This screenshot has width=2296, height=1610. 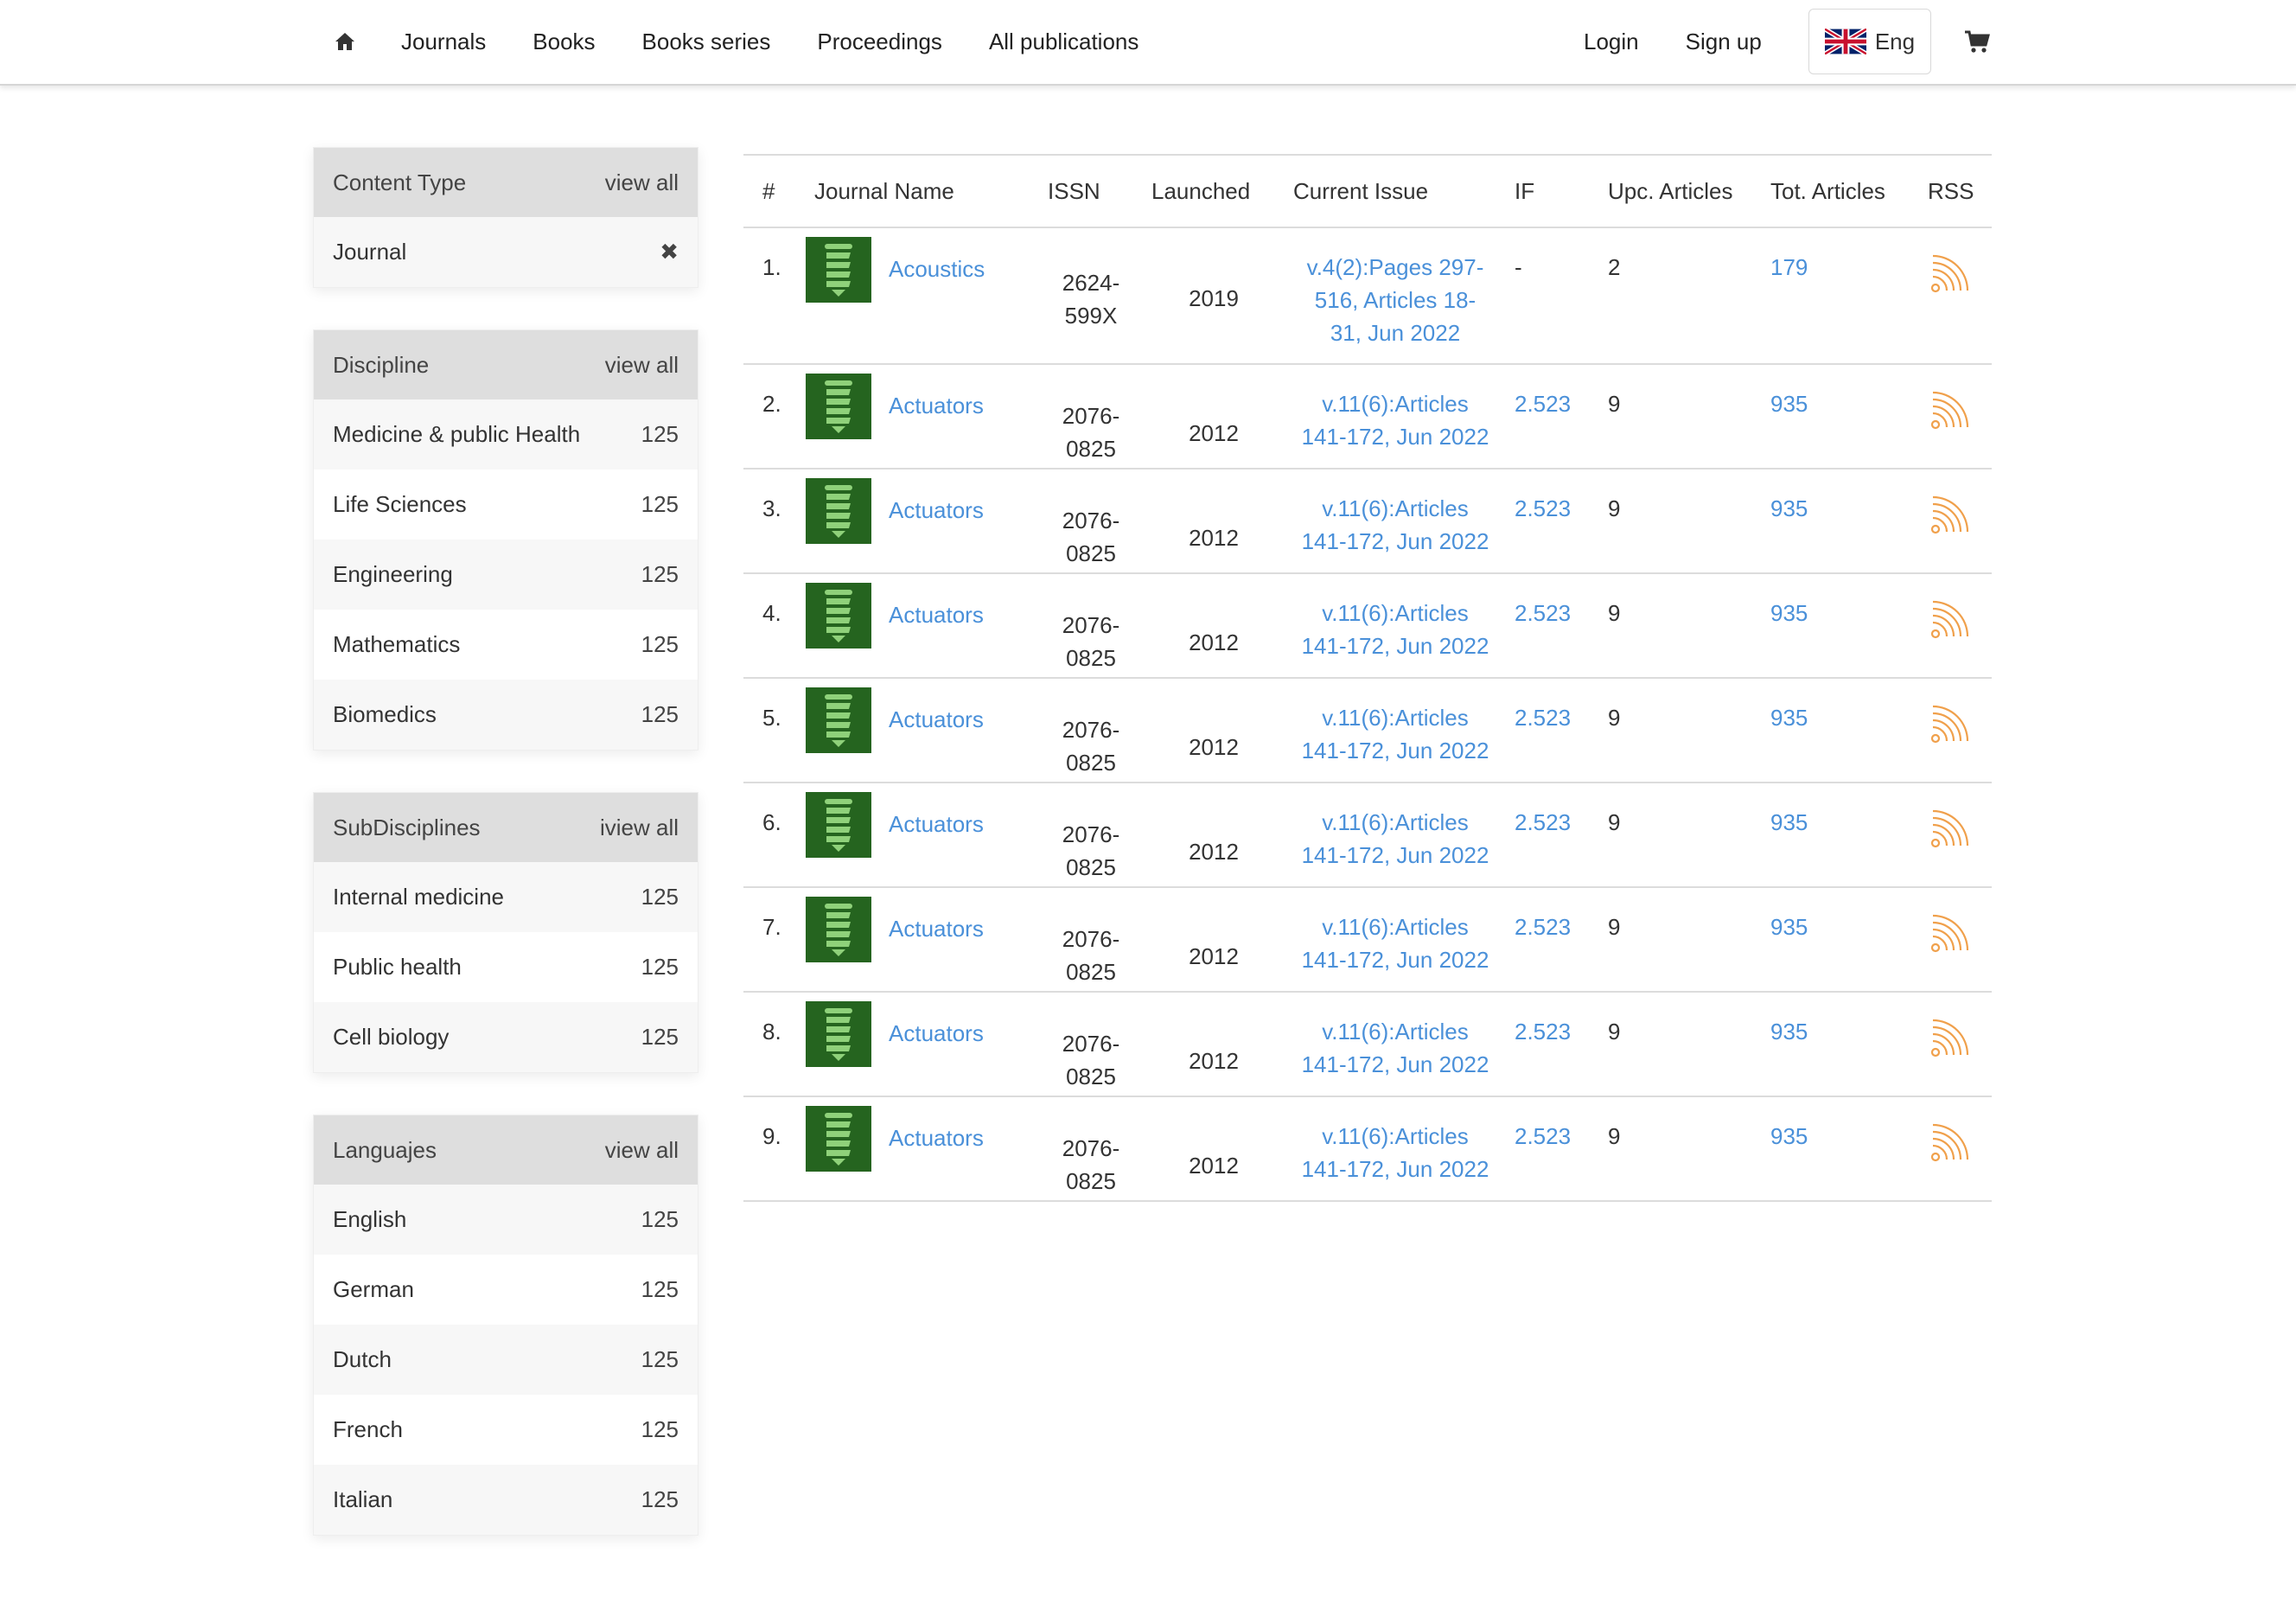 I want to click on issn-line-2: 0825, so click(x=1091, y=972).